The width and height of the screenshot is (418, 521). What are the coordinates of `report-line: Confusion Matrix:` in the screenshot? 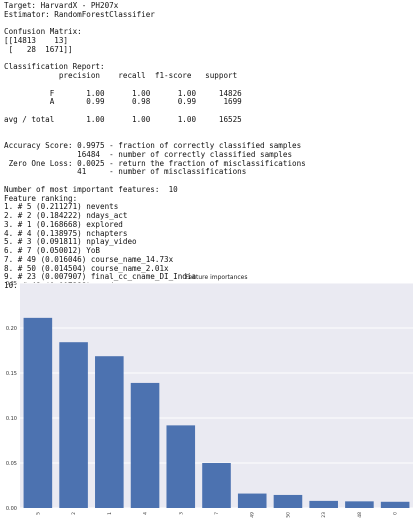 It's located at (43, 32).